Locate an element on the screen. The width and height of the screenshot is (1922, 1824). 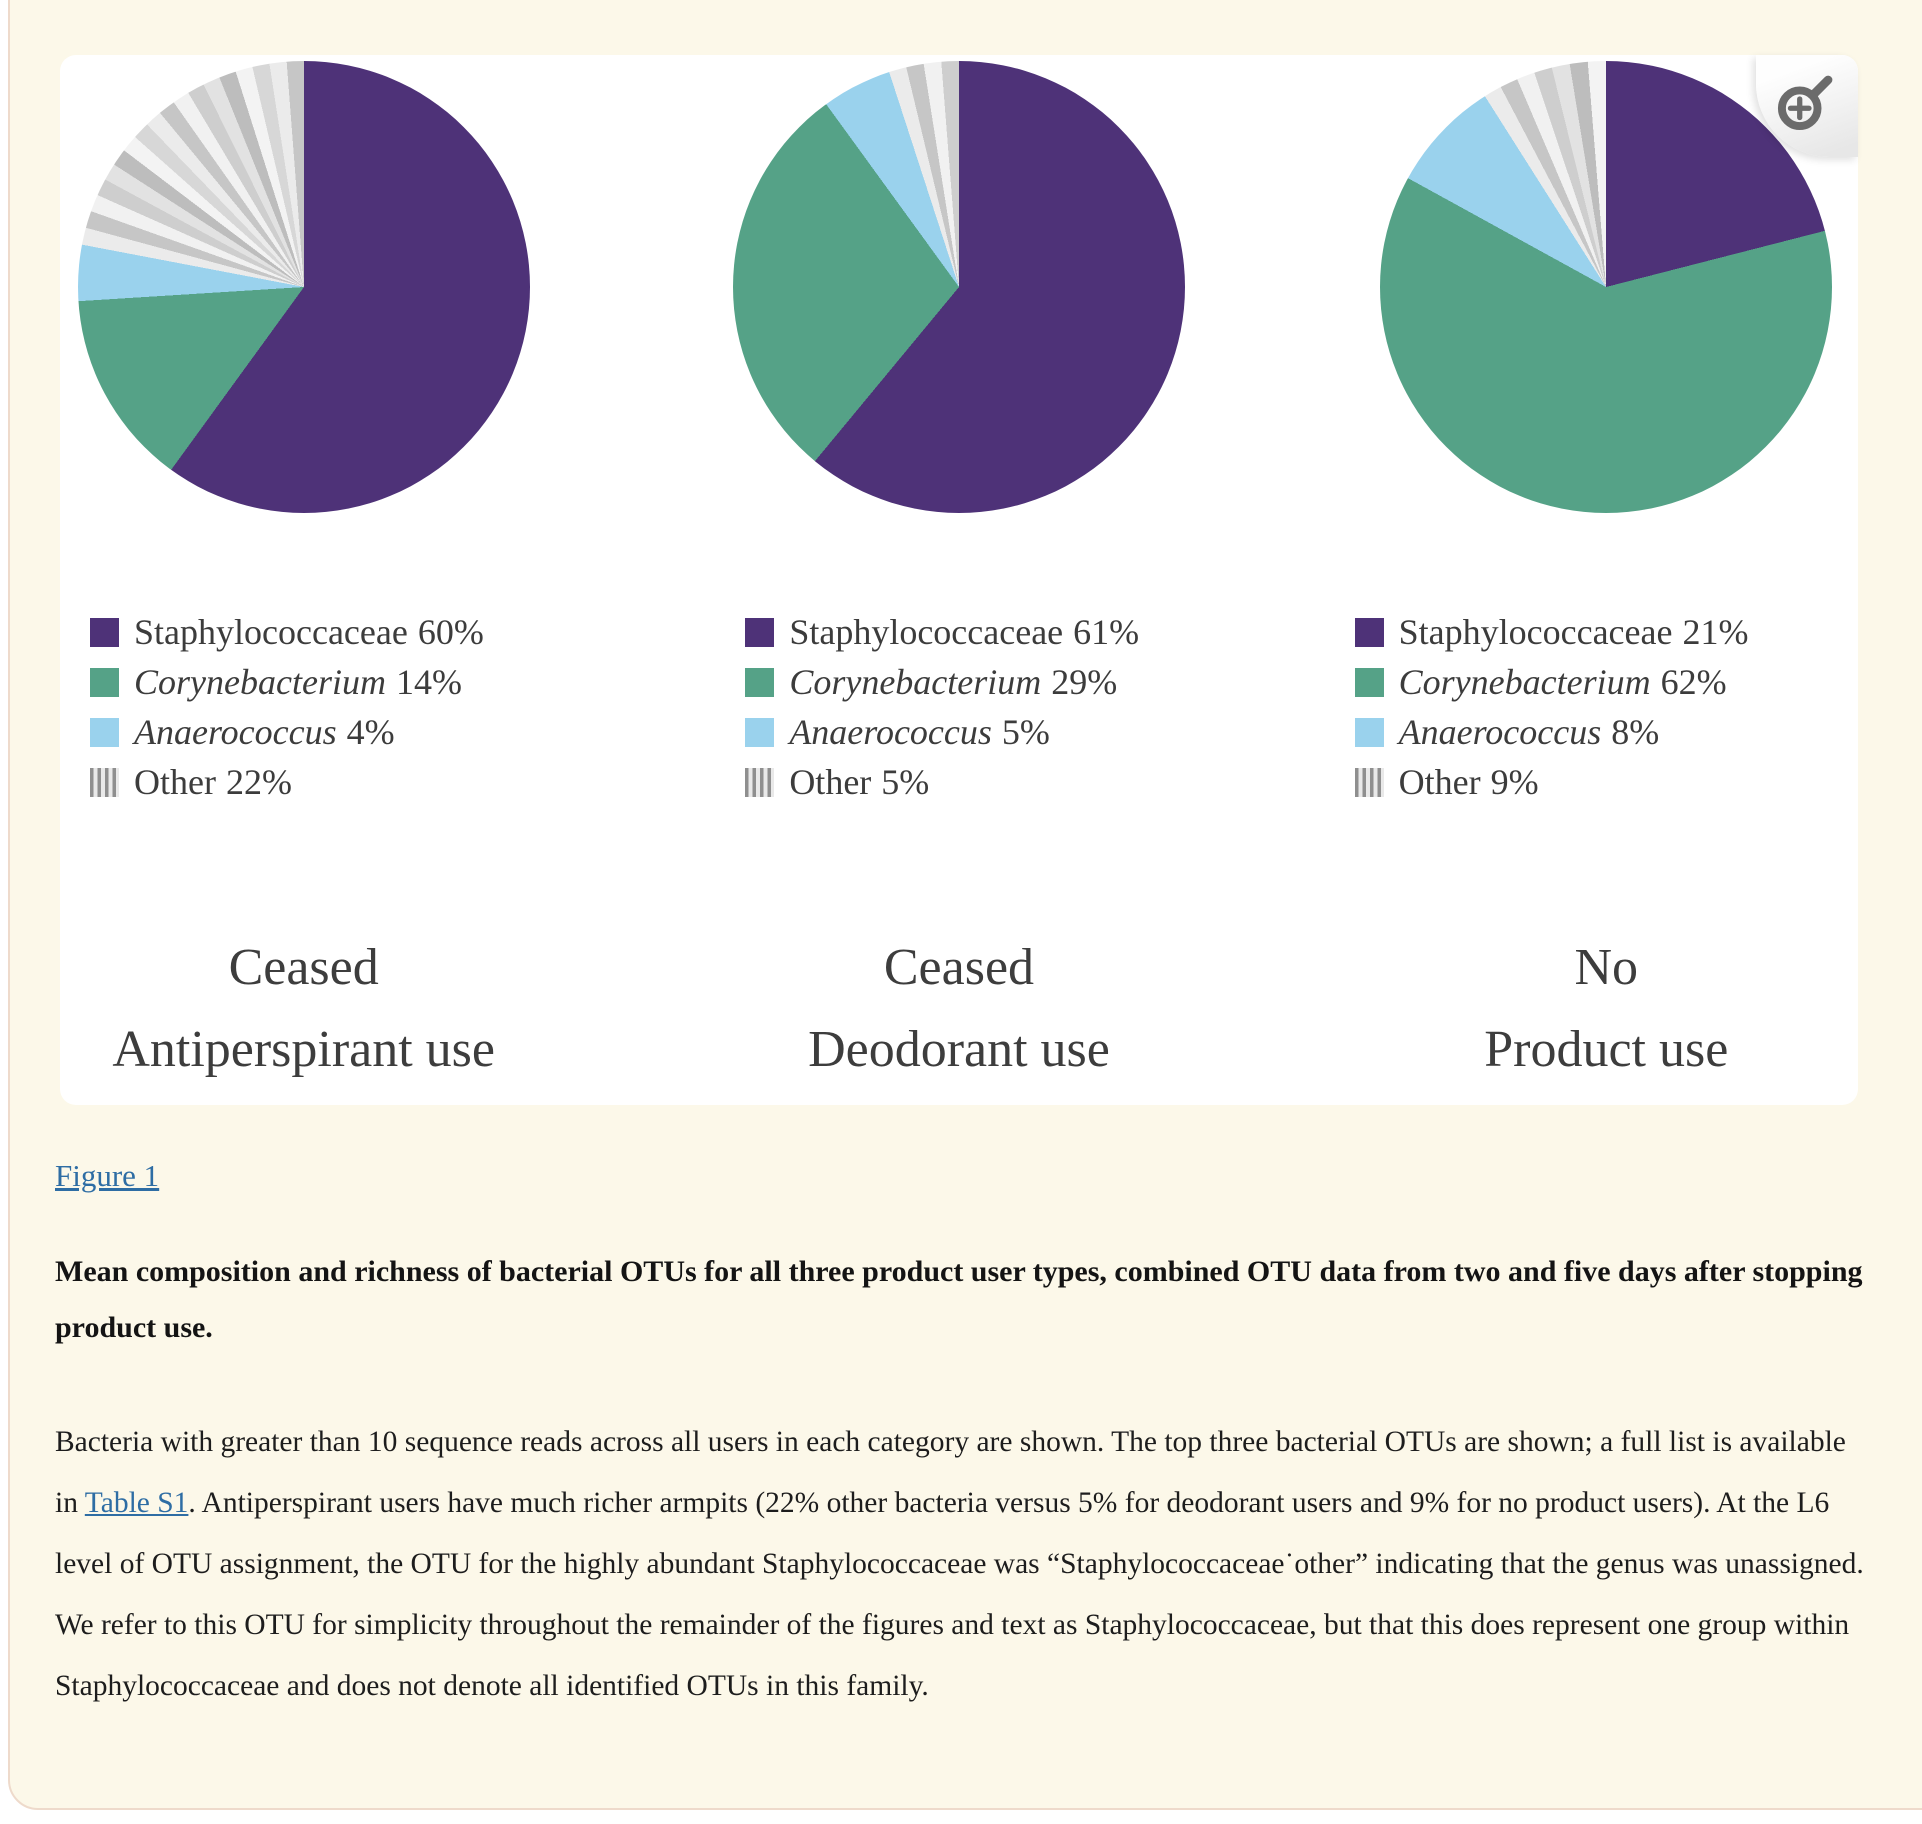
legend-value: 21% is located at coordinates (1715, 632).